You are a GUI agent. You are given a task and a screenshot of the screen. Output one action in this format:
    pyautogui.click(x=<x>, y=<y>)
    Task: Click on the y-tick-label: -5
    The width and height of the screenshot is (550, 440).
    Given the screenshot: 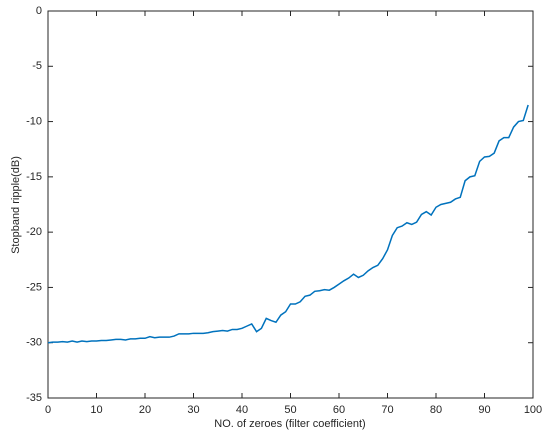 What is the action you would take?
    pyautogui.click(x=37, y=66)
    